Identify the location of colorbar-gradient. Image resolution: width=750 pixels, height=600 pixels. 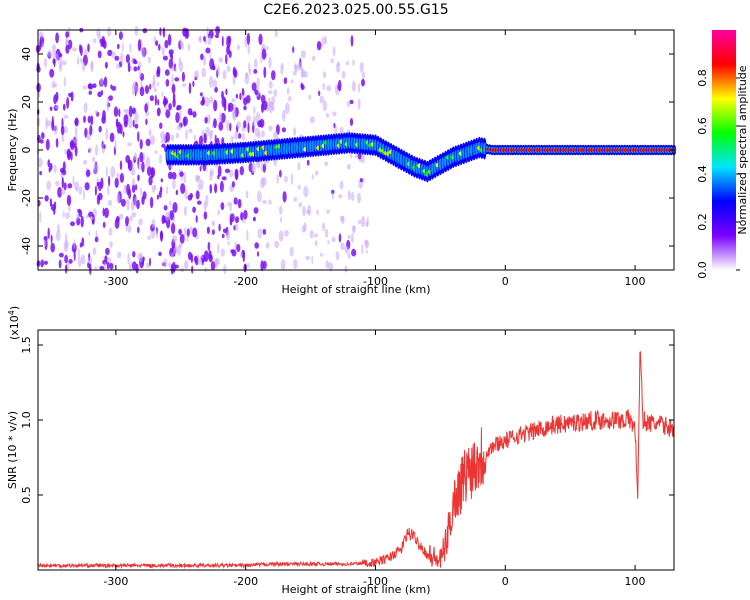
(724, 150).